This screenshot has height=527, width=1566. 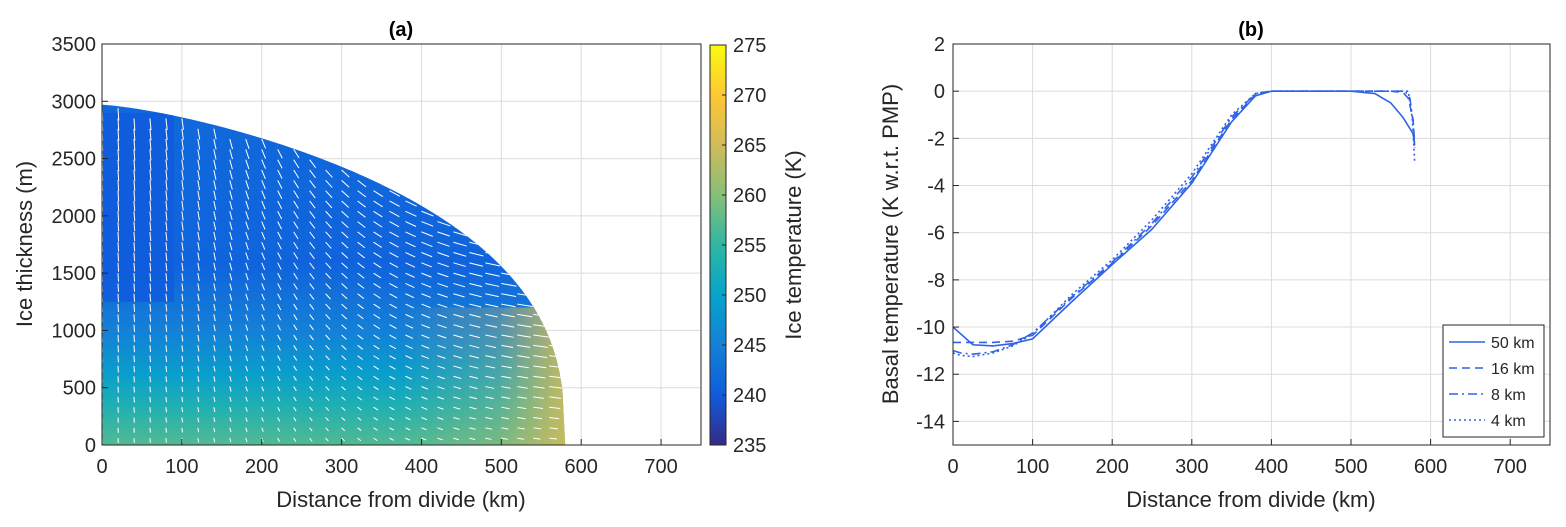 I want to click on panel-b-y-ticks: 2 0 -2 -4 -6 -8 -10 -12 -14, so click(x=937, y=233).